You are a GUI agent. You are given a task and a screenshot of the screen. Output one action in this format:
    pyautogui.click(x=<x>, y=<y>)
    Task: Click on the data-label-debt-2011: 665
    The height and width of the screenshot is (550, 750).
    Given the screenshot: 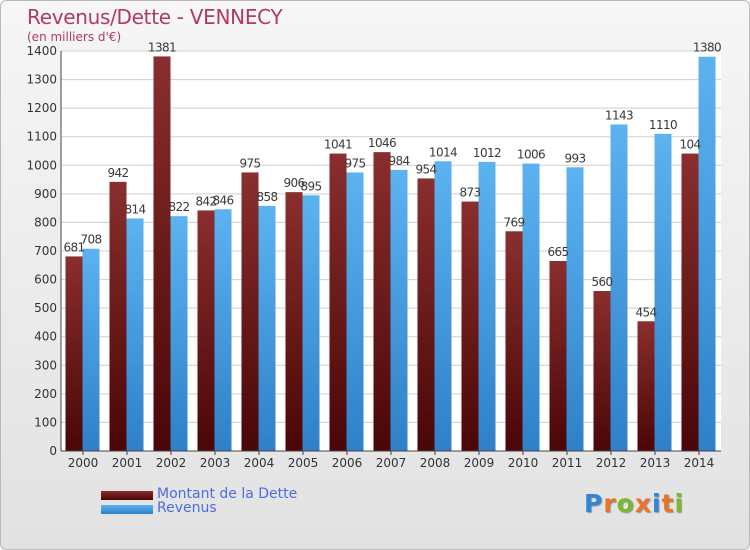 What is the action you would take?
    pyautogui.click(x=557, y=252)
    